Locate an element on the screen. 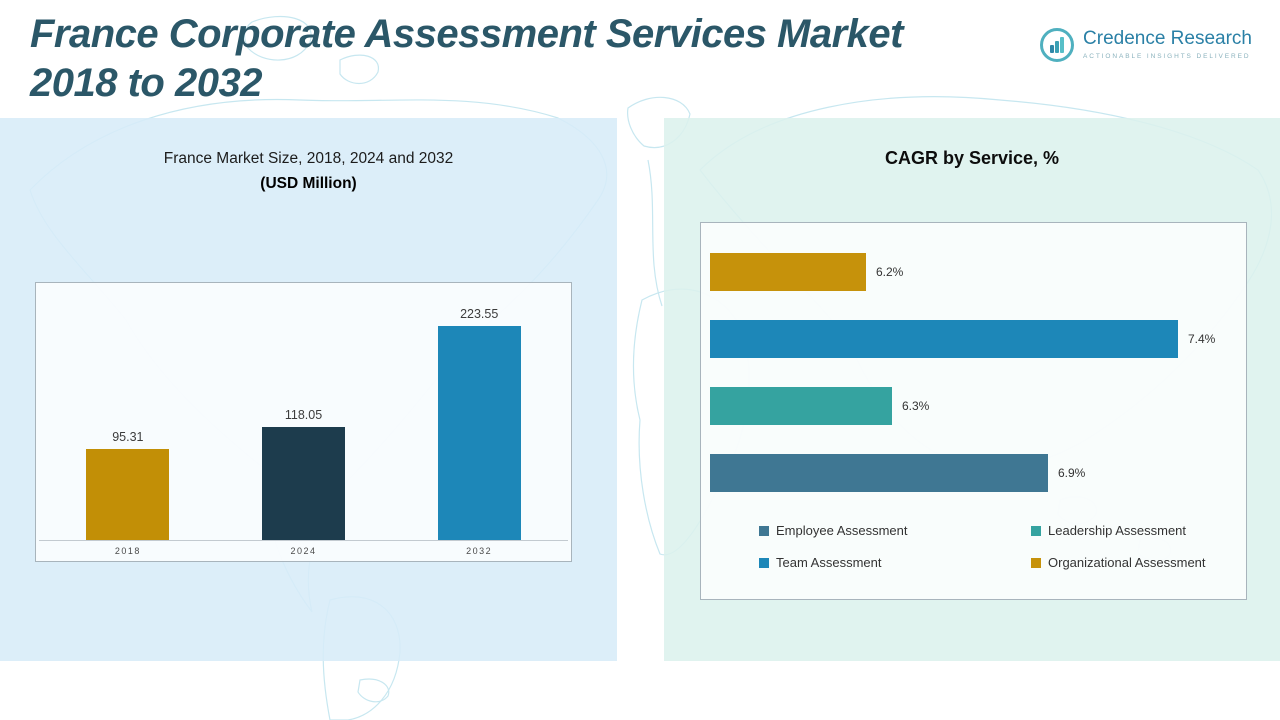 Image resolution: width=1280 pixels, height=720 pixels. legend-item-employee-assessment: Employee Assessment is located at coordinates (895, 530).